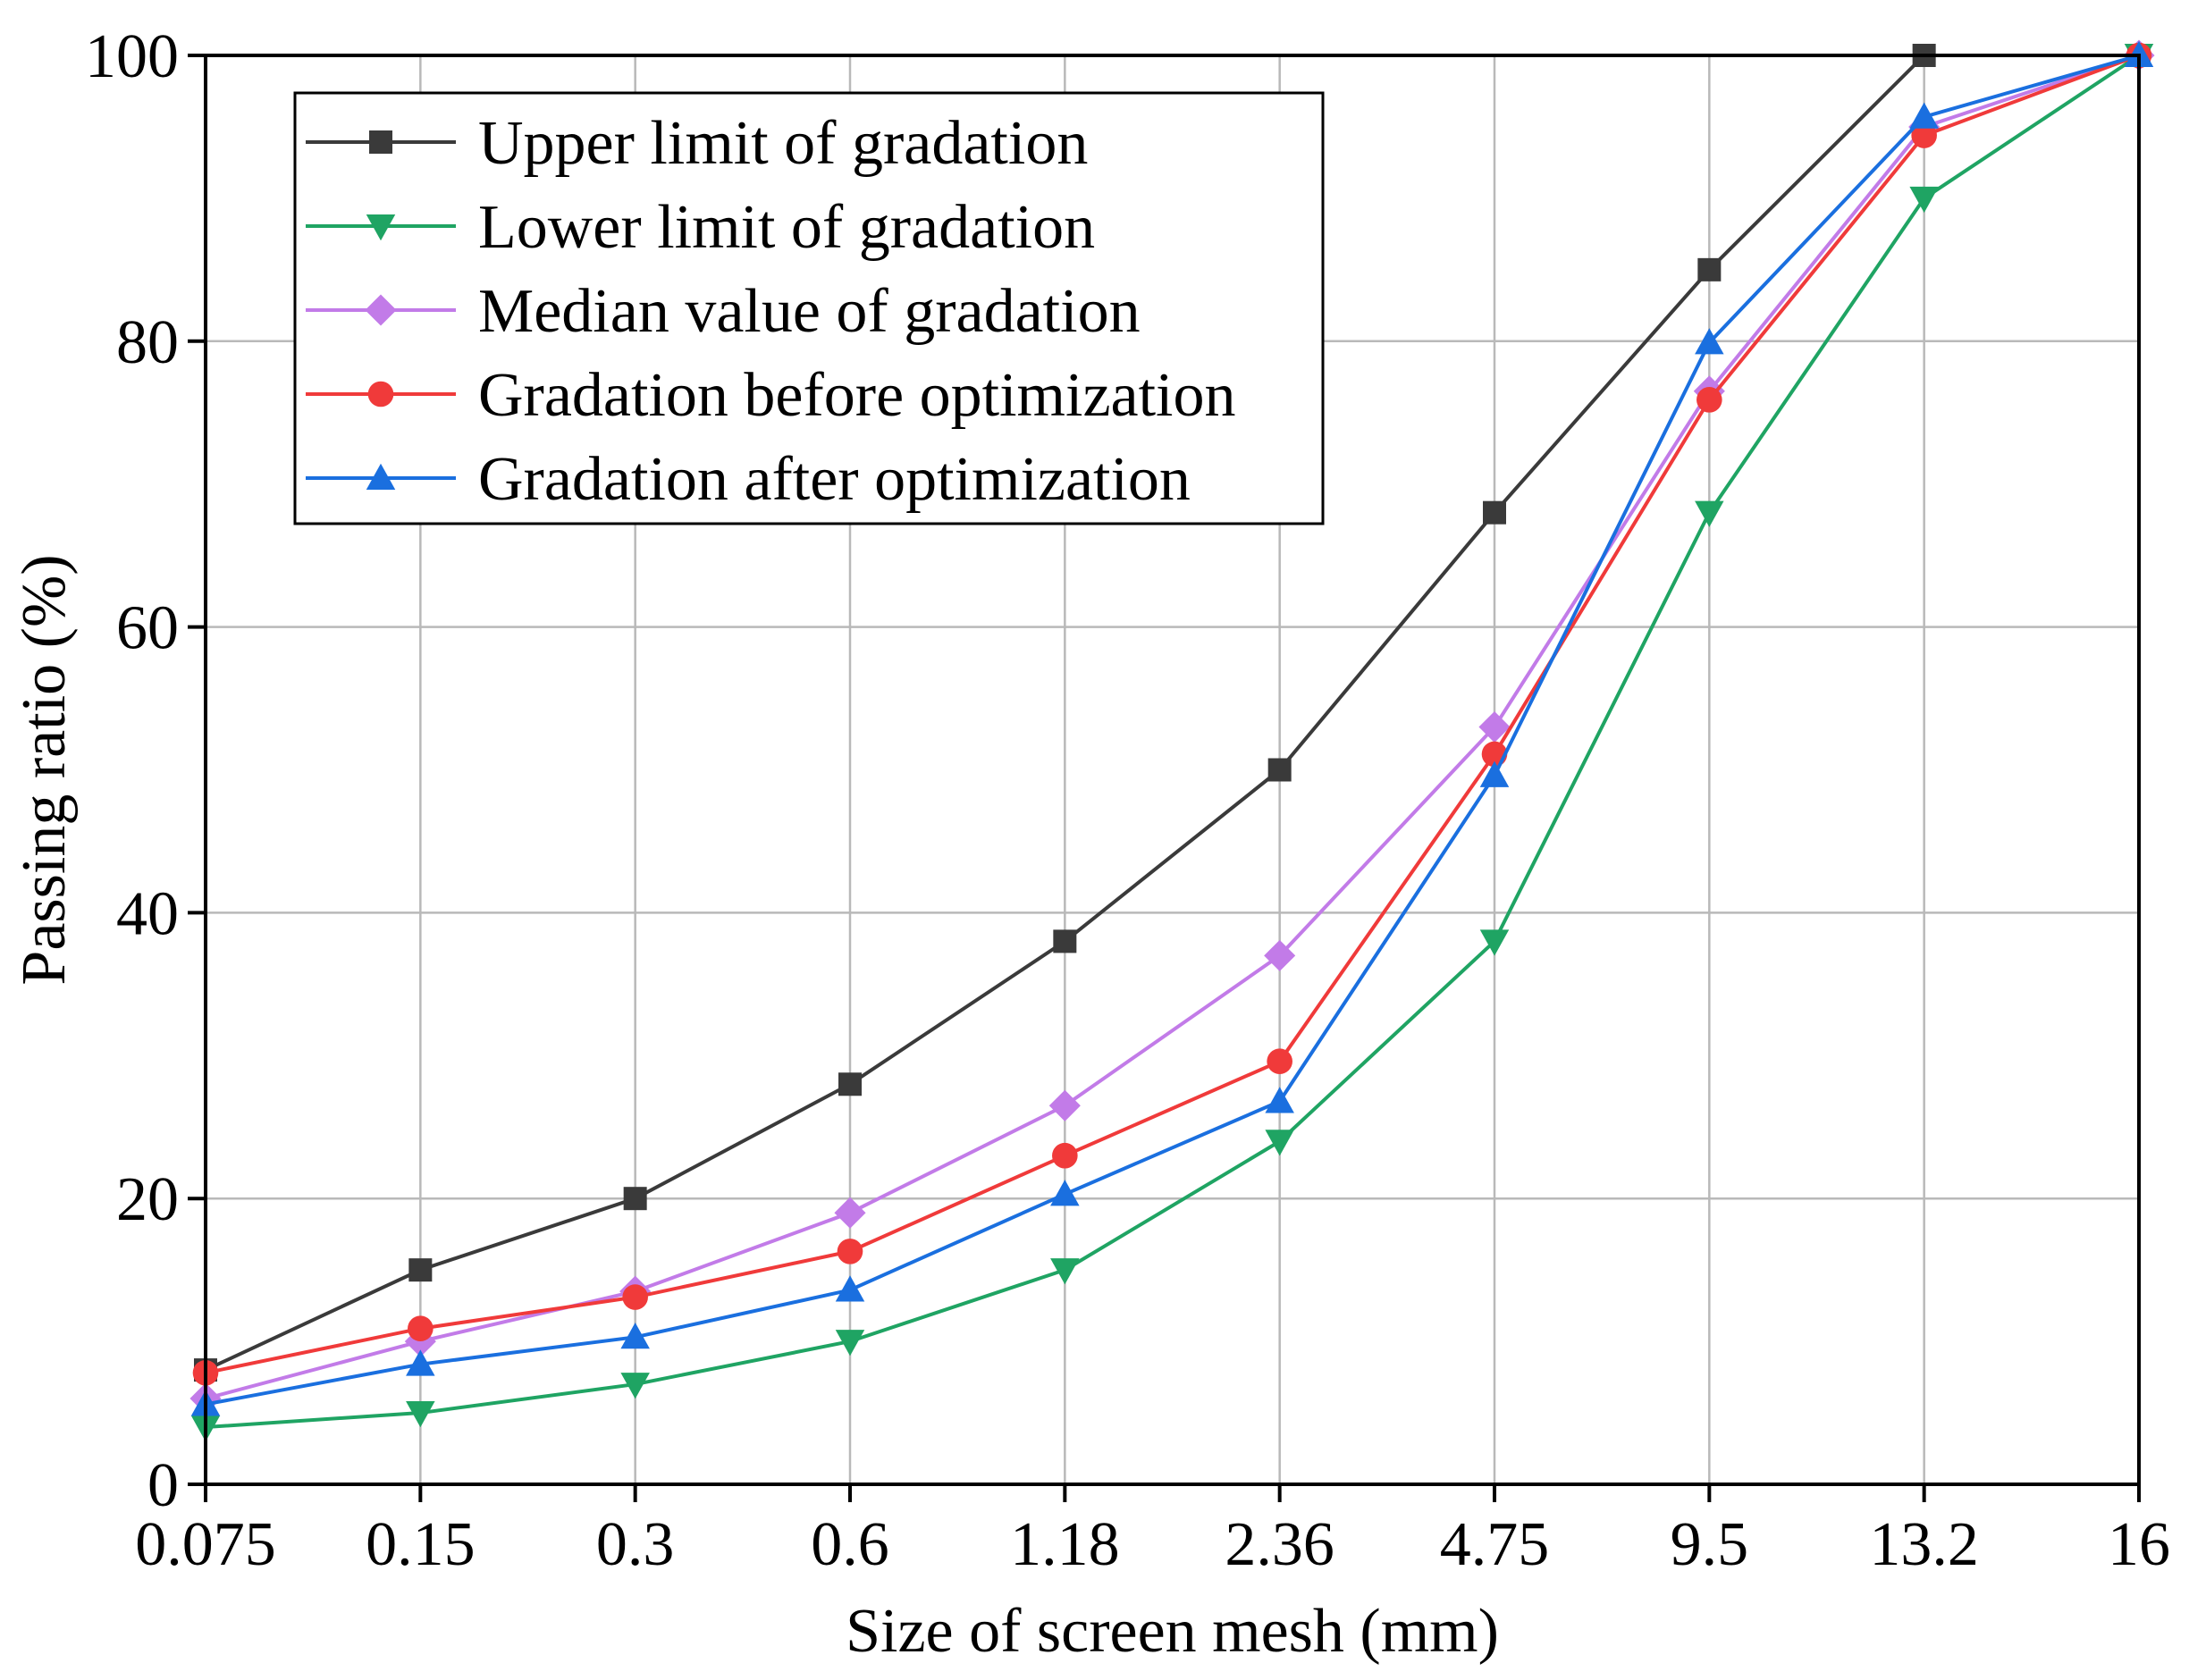  What do you see at coordinates (132, 56) in the screenshot?
I see `y-tick-label: 100` at bounding box center [132, 56].